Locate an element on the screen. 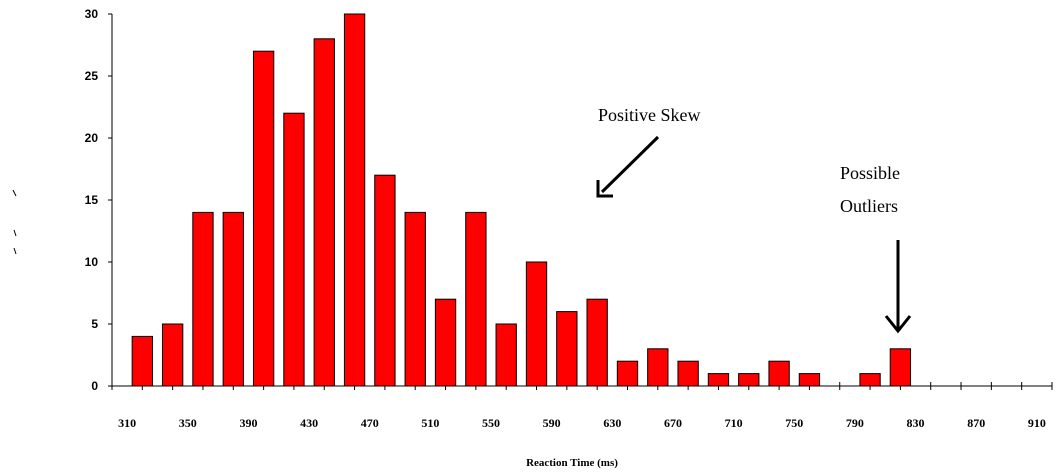 The width and height of the screenshot is (1056, 476). x-tick-label: 350 is located at coordinates (188, 423).